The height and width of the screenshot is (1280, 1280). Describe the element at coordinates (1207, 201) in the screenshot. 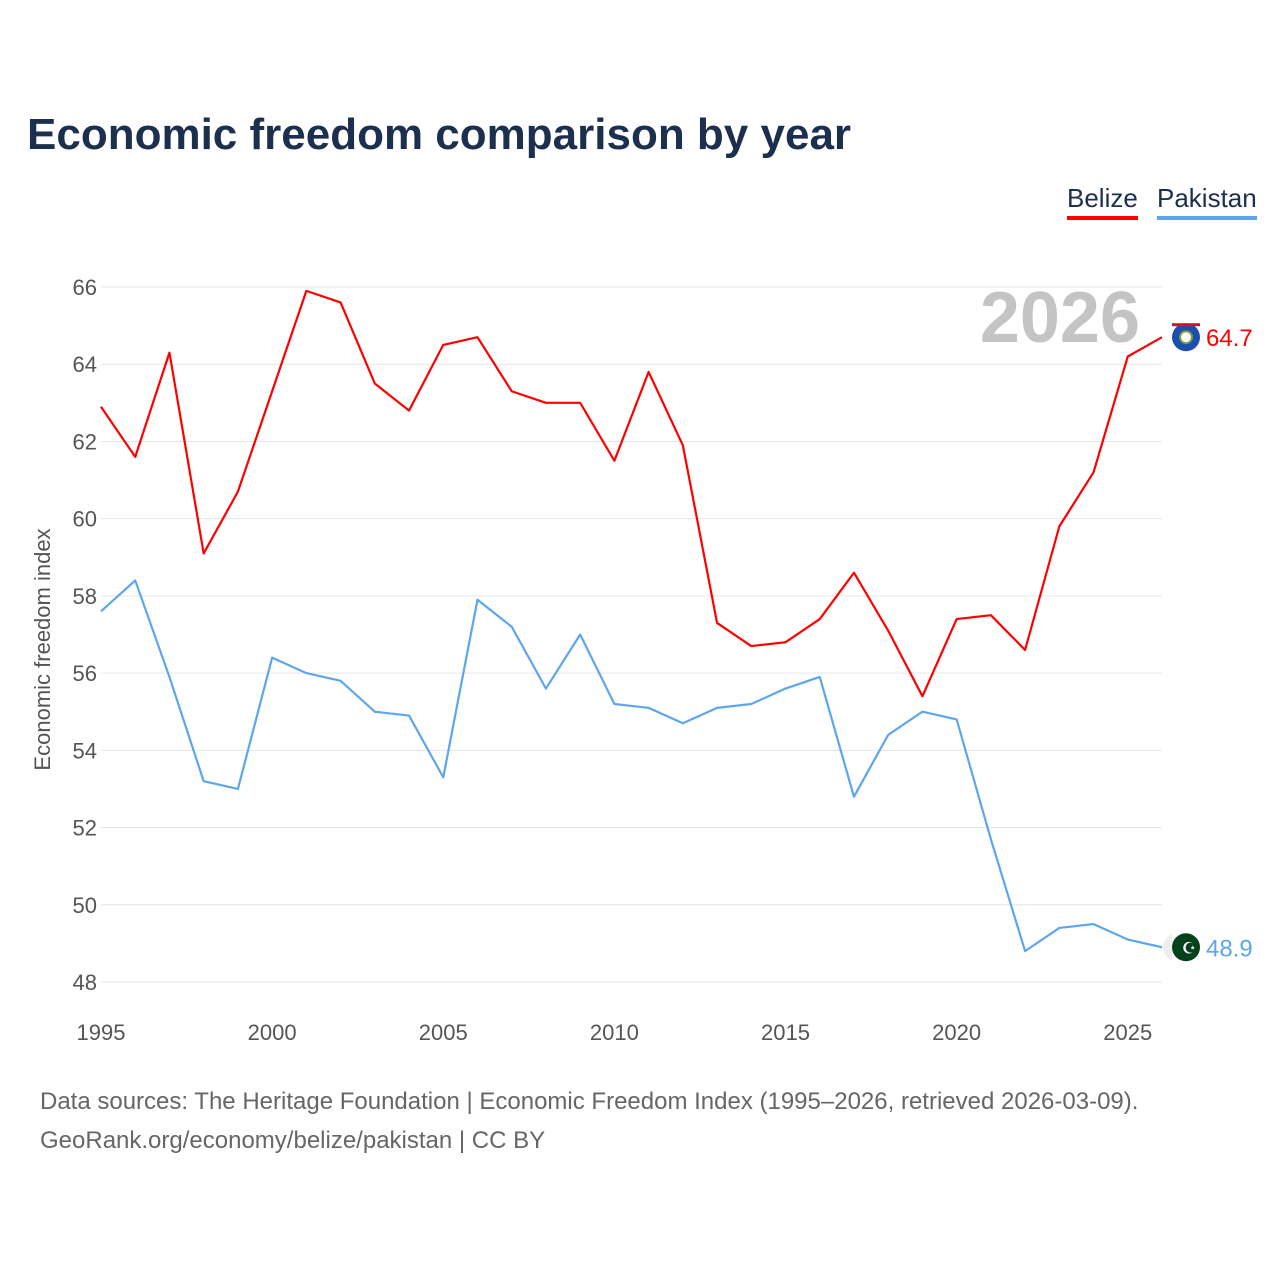

I see `legend-pakistan: Pakistan` at that location.